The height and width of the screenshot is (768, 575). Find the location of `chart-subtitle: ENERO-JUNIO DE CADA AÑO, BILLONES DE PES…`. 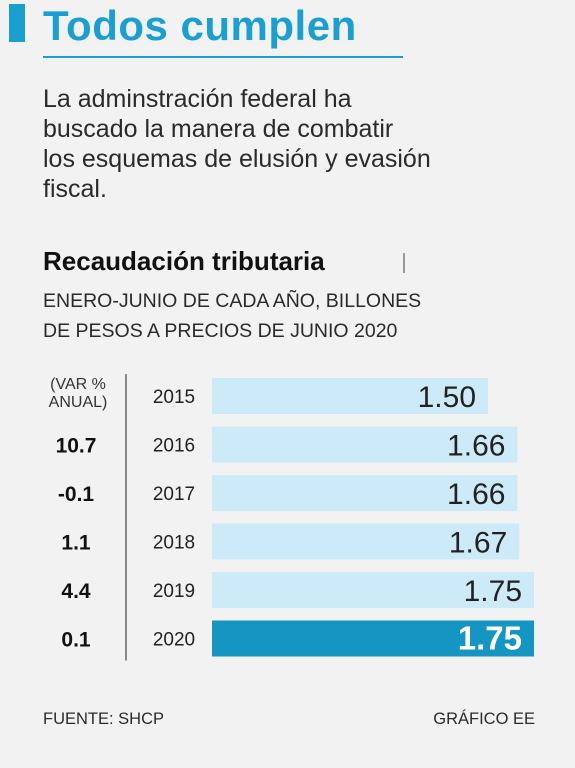

chart-subtitle: ENERO-JUNIO DE CADA AÑO, BILLONES DE PES… is located at coordinates (232, 316).